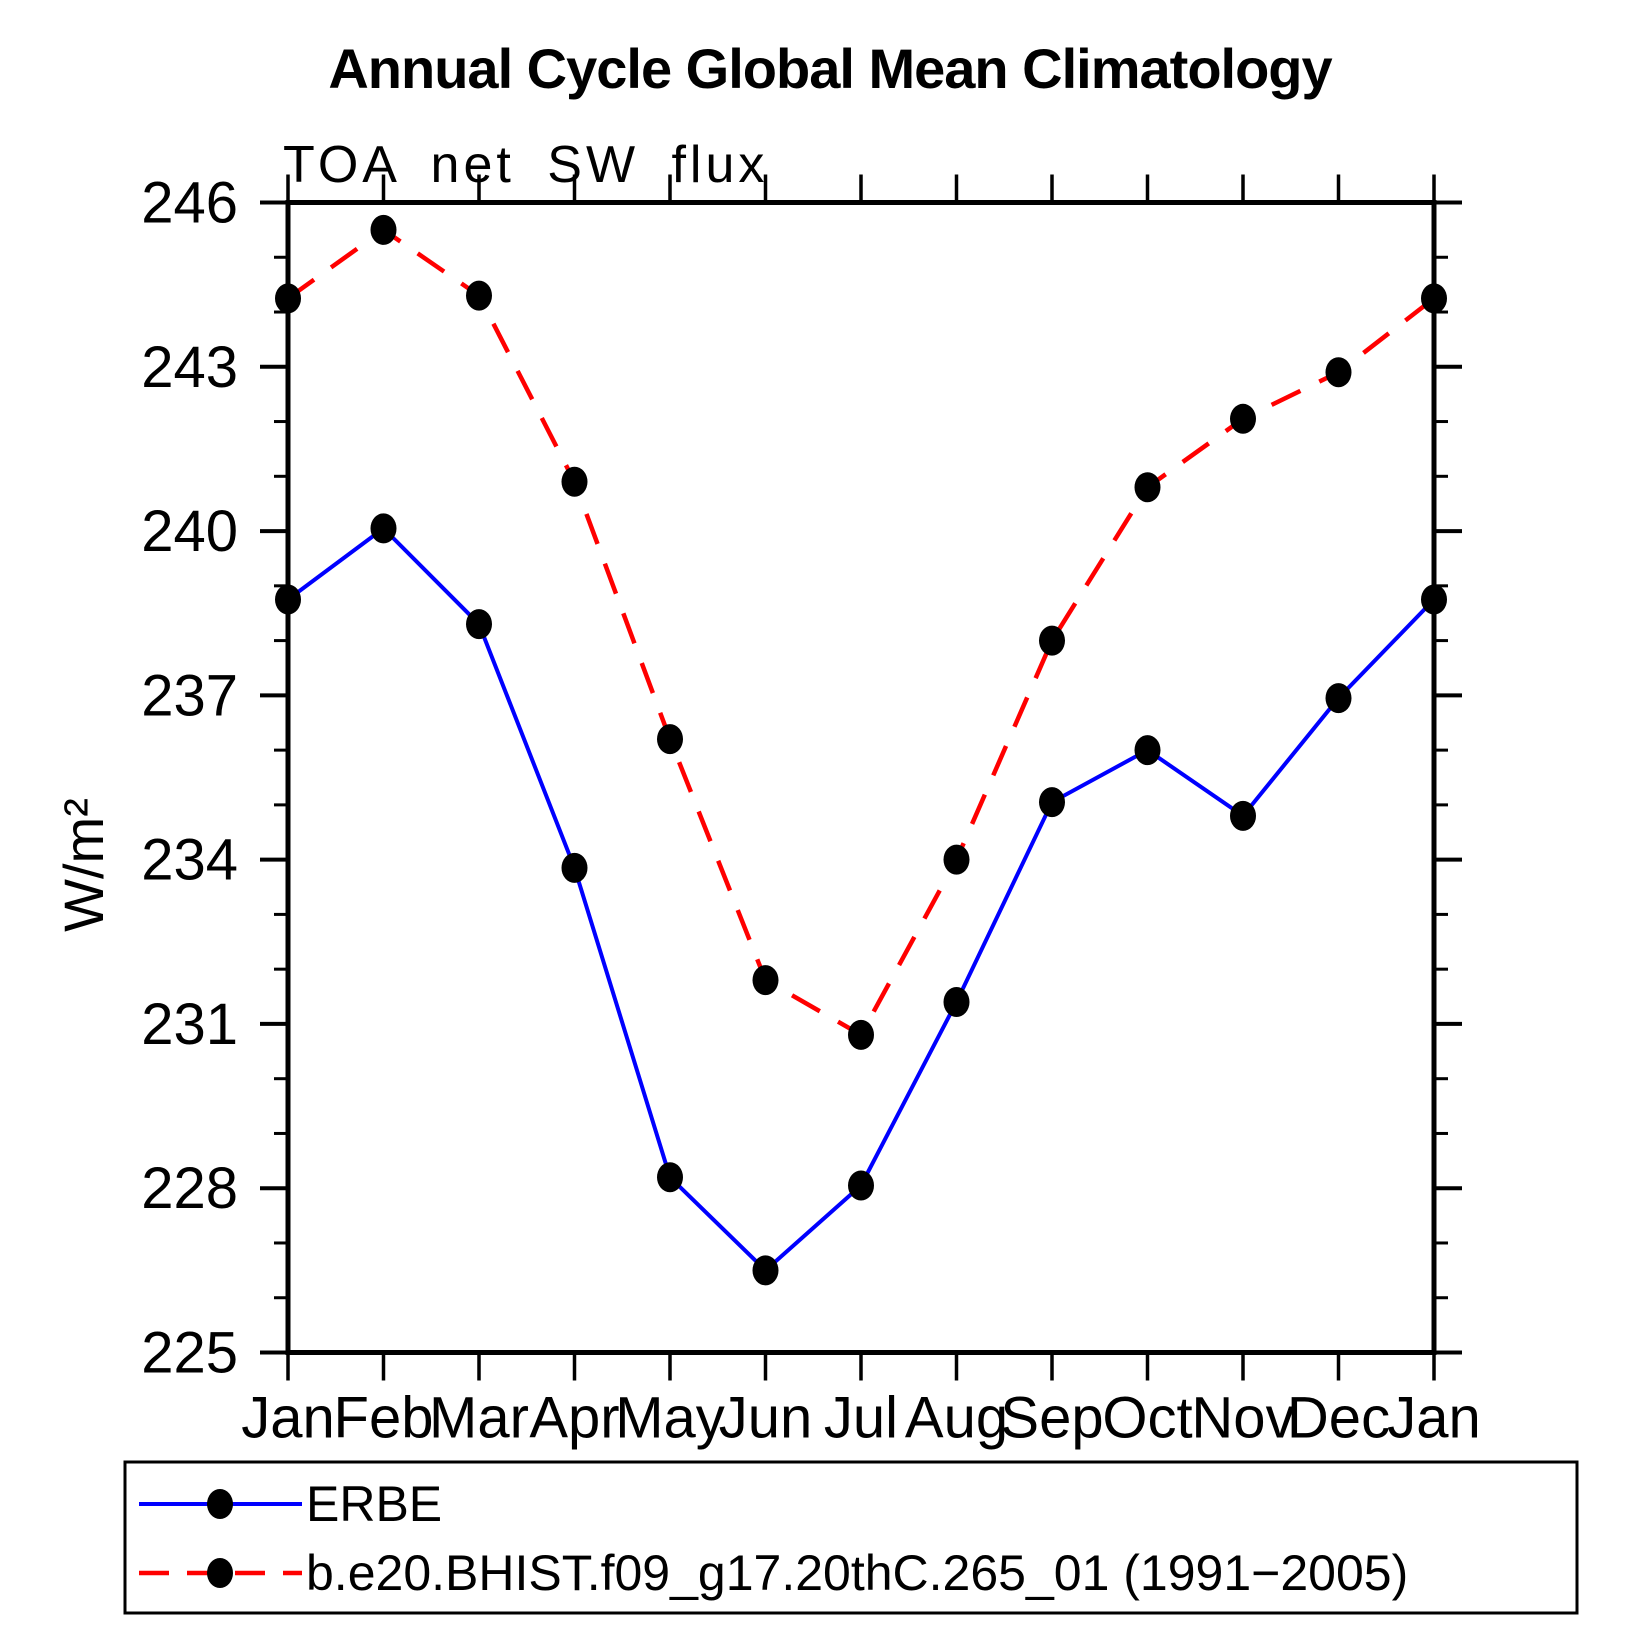  Describe the element at coordinates (189, 695) in the screenshot. I see `y-tick-label: 237` at that location.